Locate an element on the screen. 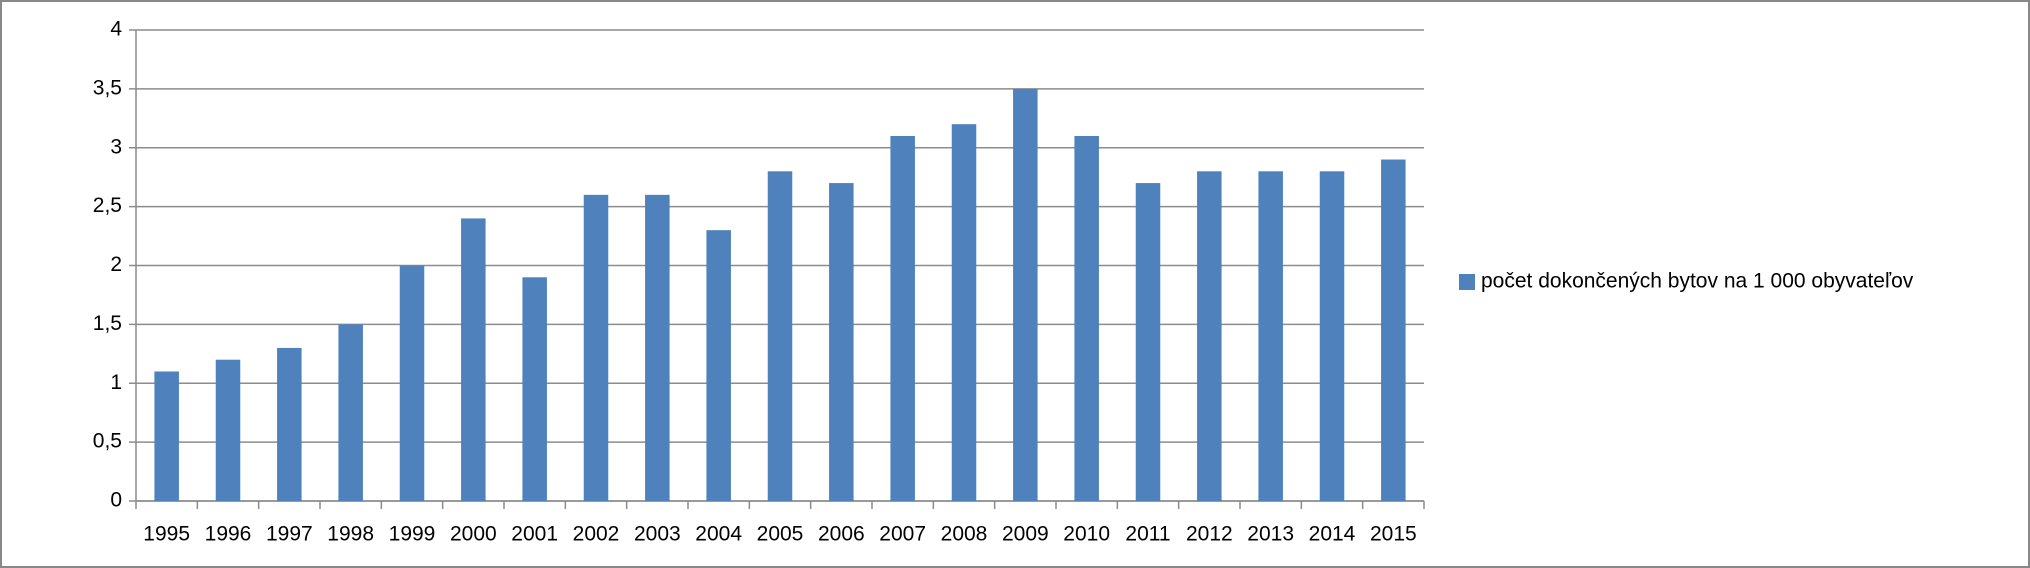 The height and width of the screenshot is (568, 2030). x-tick-label: 1999 is located at coordinates (412, 534).